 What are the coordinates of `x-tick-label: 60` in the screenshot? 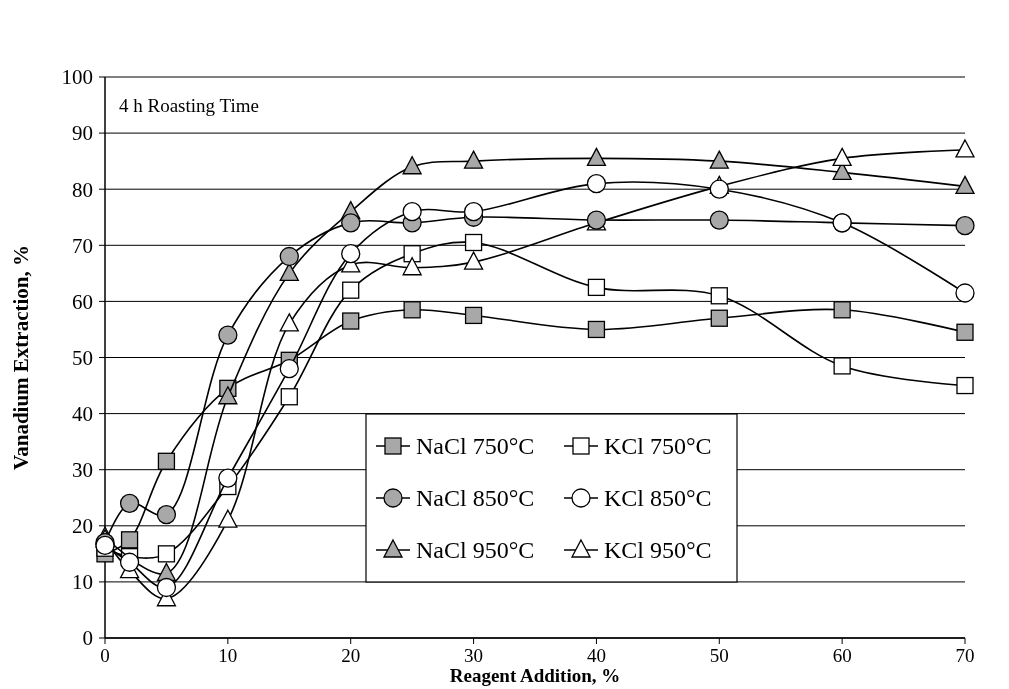 It's located at (842, 655).